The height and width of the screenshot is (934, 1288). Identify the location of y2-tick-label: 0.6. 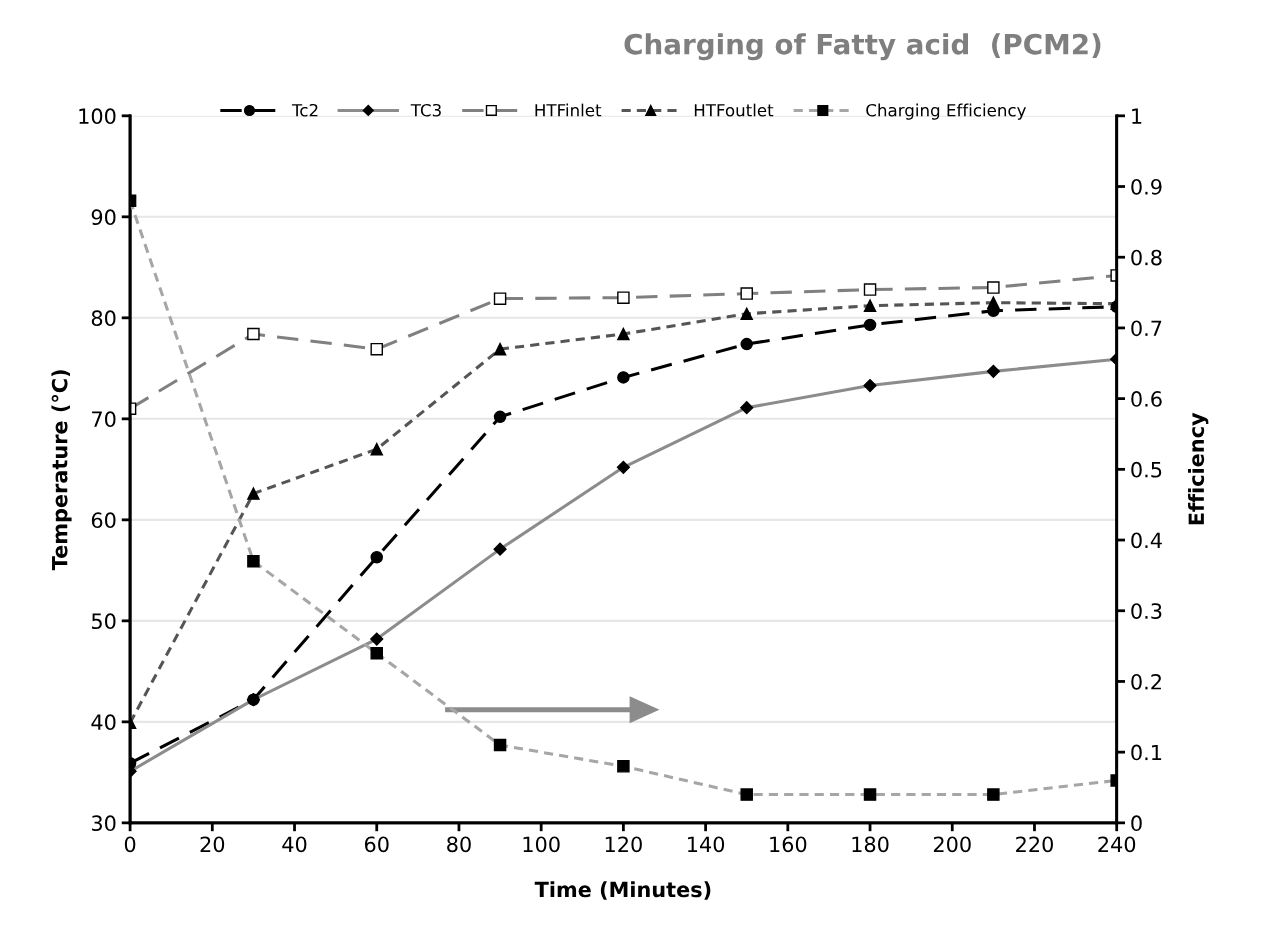
(1146, 399).